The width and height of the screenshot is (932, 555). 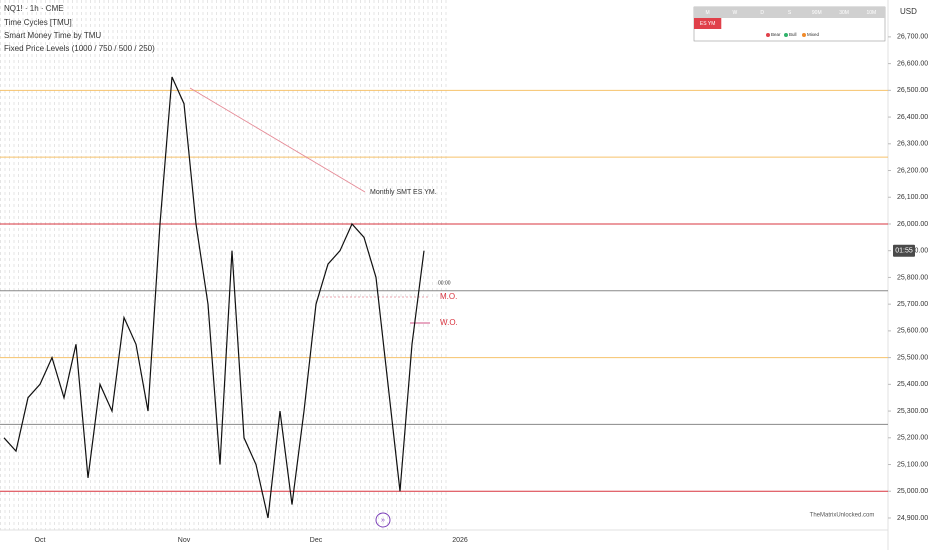 I want to click on x-tick-label: 2026, so click(x=460, y=540).